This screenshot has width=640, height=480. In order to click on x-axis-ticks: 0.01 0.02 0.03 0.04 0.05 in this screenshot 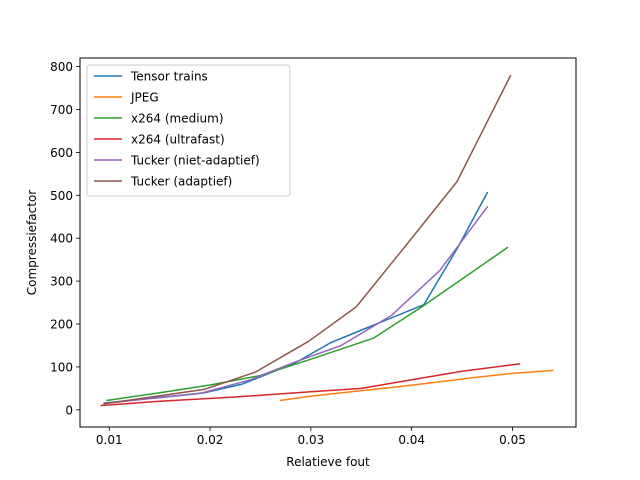, I will do `click(311, 437)`.